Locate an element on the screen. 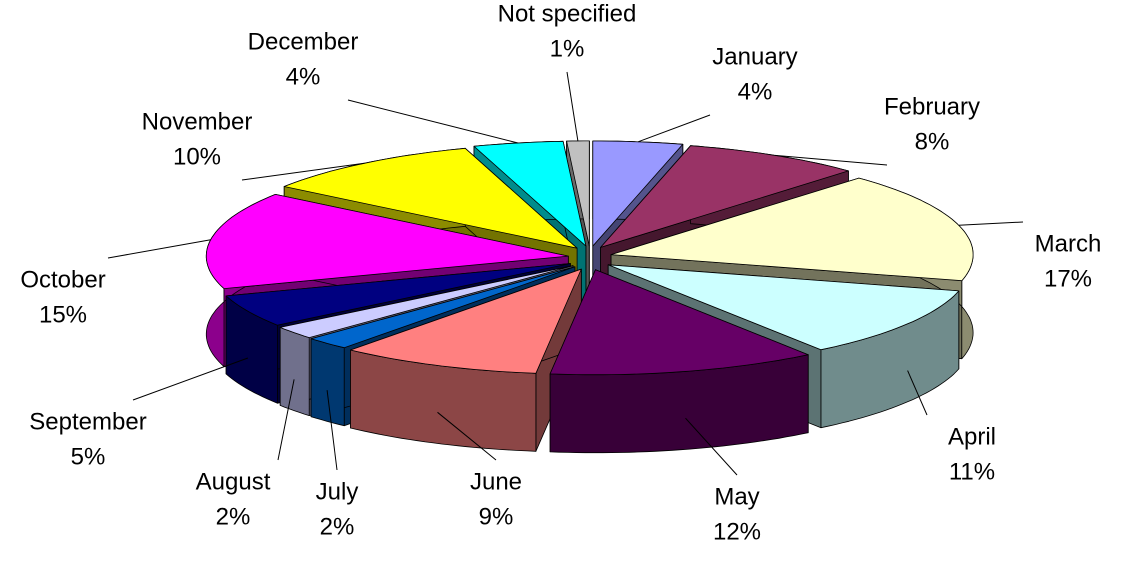 This screenshot has width=1122, height=573. value-label: 17% is located at coordinates (1068, 278).